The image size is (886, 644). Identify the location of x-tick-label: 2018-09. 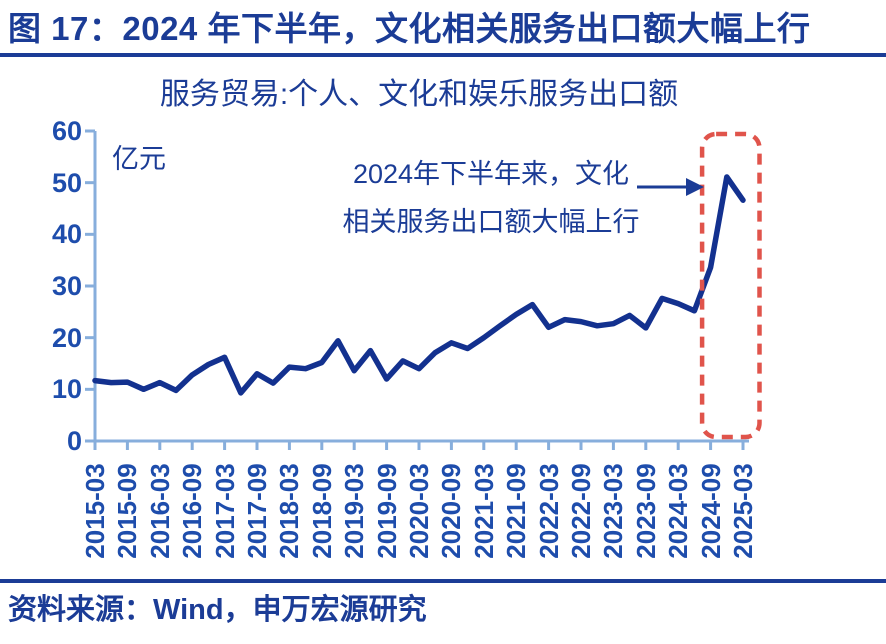
(321, 511).